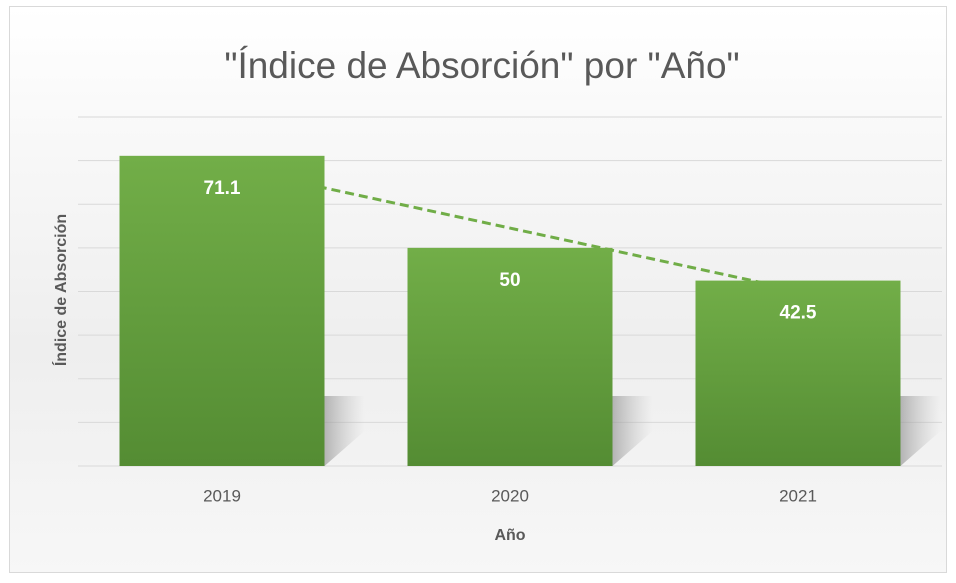 The width and height of the screenshot is (956, 583). What do you see at coordinates (222, 188) in the screenshot?
I see `value-label: 71.1` at bounding box center [222, 188].